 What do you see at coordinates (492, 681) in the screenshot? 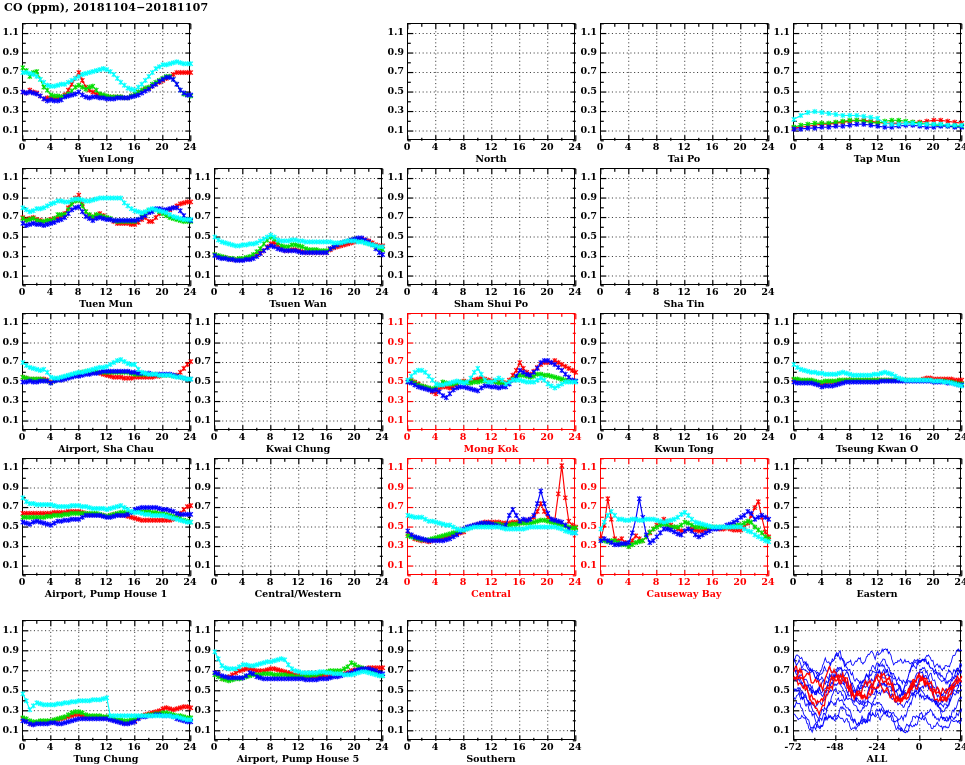
I see `plot-canvas` at bounding box center [492, 681].